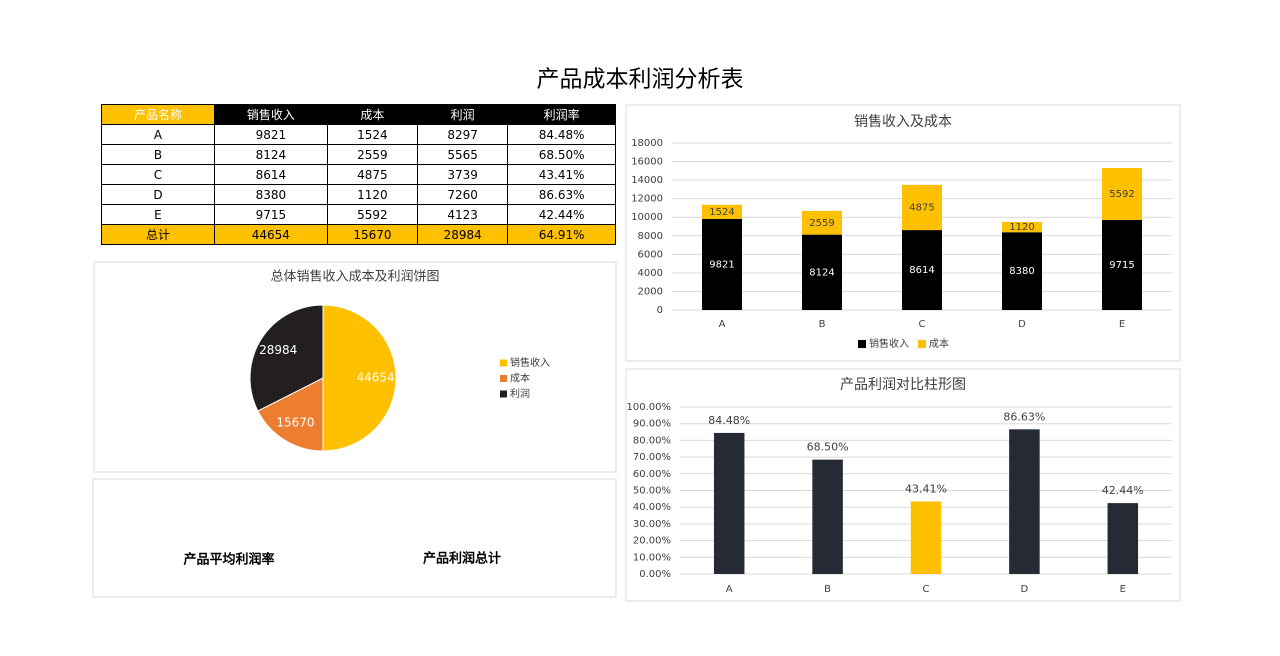  What do you see at coordinates (650, 273) in the screenshot?
I see `y-tick-label: 4000` at bounding box center [650, 273].